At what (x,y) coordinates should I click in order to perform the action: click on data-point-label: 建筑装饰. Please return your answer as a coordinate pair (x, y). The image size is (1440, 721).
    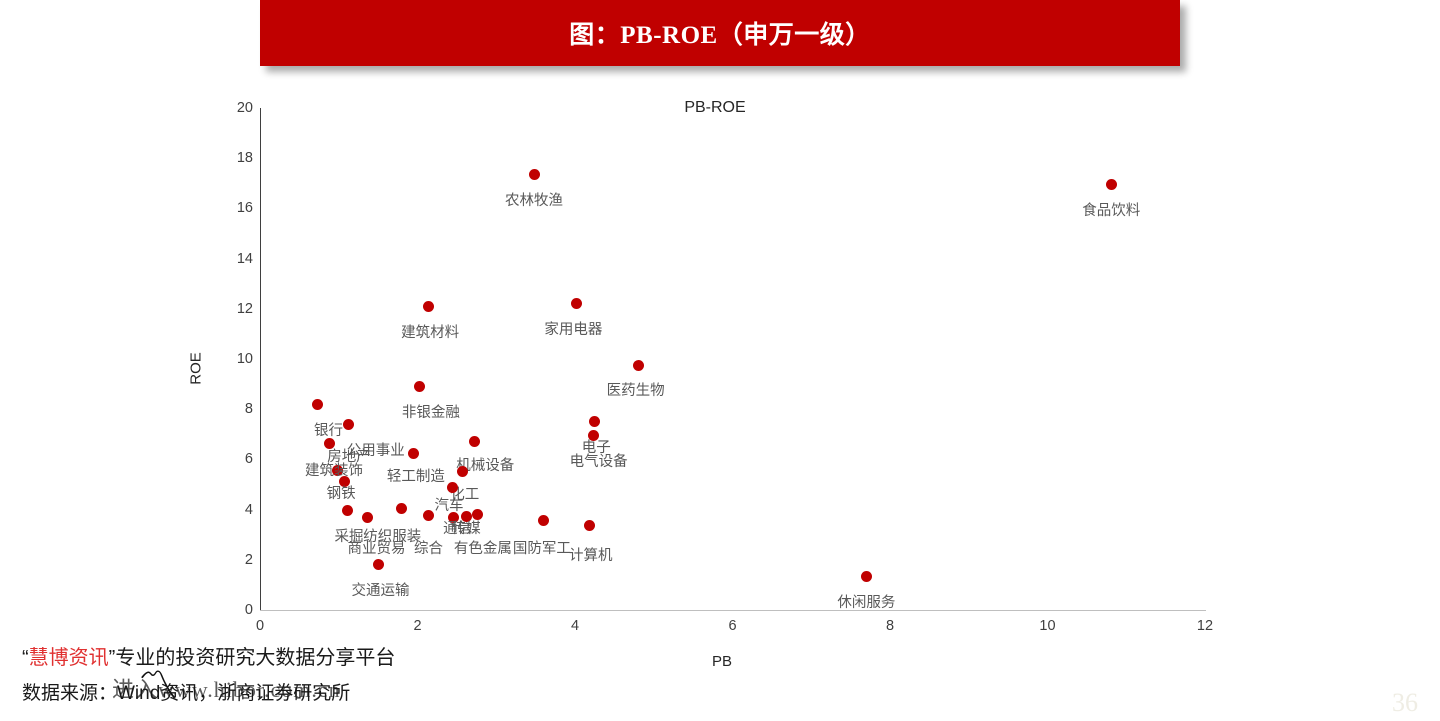
    Looking at the image, I should click on (334, 470).